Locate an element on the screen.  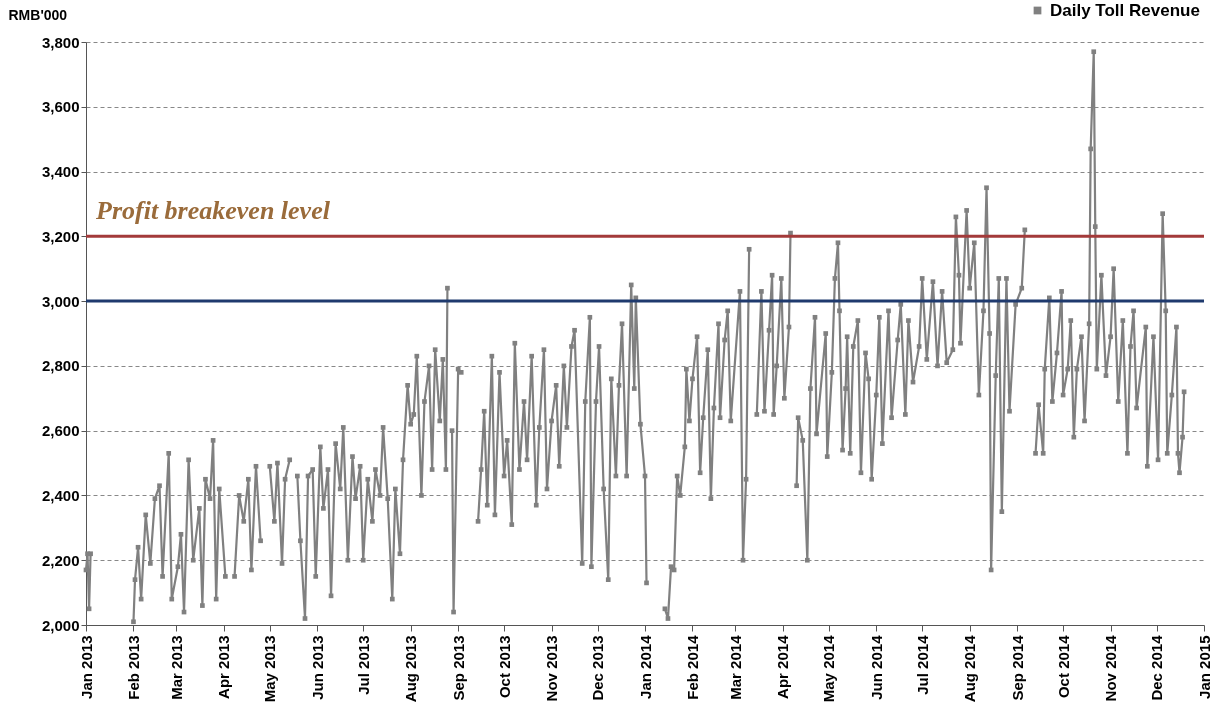
x-tick-label: Jan 2015 is located at coordinates (1204, 667).